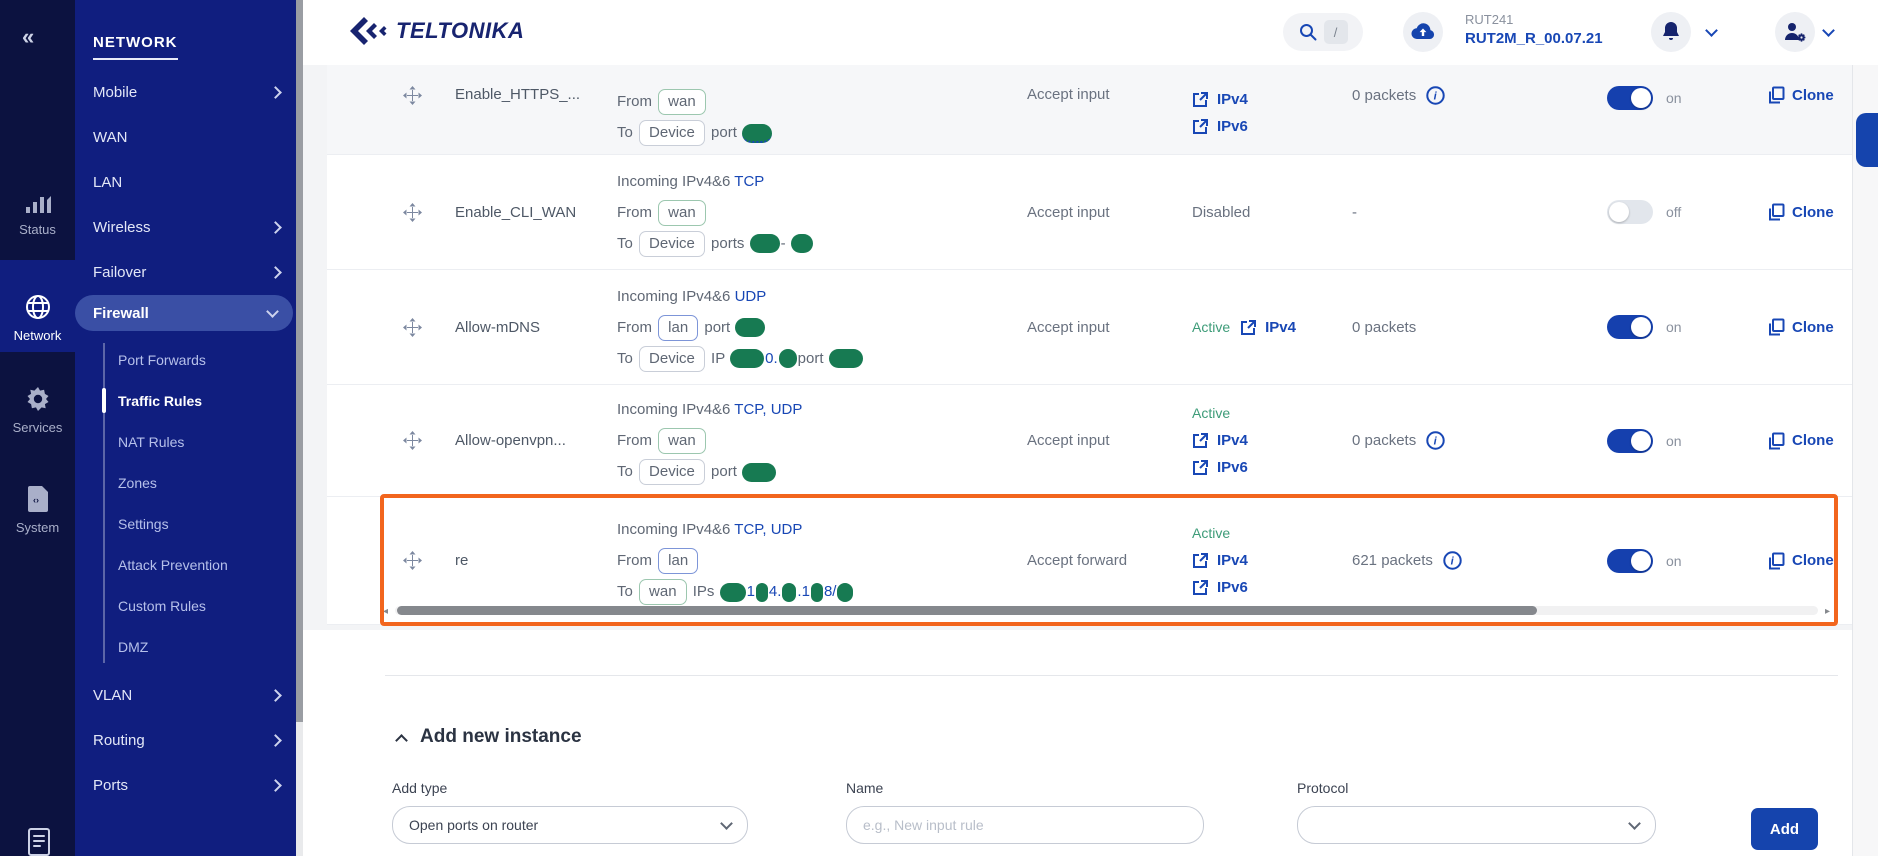 The height and width of the screenshot is (862, 1878). I want to click on changelog-icon, so click(39, 844).